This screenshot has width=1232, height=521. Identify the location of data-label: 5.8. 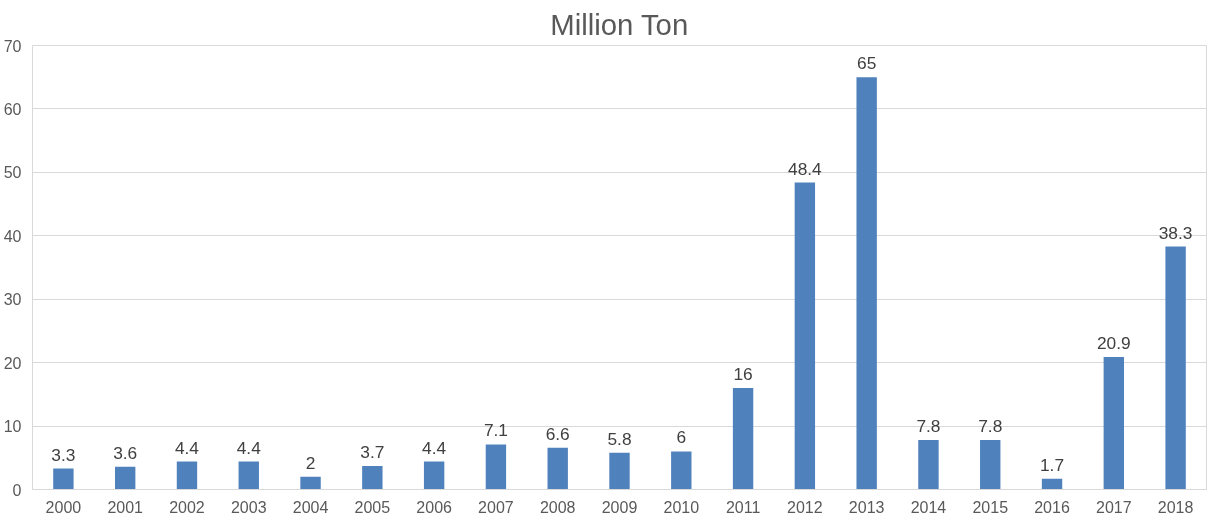
(619, 438).